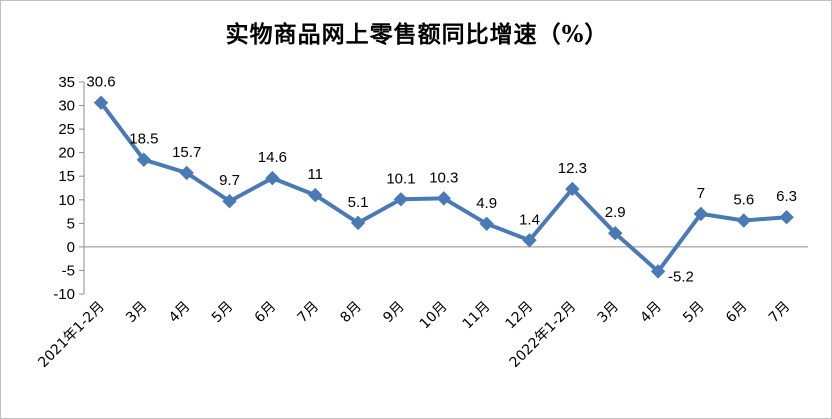 The width and height of the screenshot is (832, 419). Describe the element at coordinates (272, 157) in the screenshot. I see `data-label: 14.6` at that location.